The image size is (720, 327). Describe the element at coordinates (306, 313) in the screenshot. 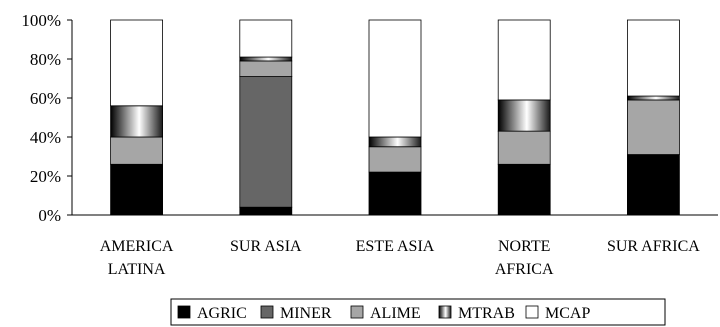

I see `legend-label-miner: MINER` at that location.